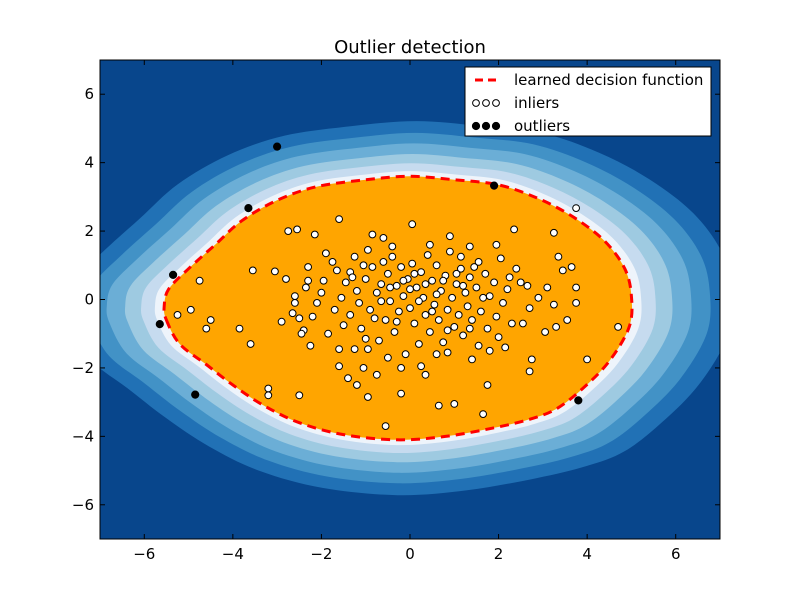 The image size is (800, 600). Describe the element at coordinates (83, 368) in the screenshot. I see `y-tick-label: −2` at that location.